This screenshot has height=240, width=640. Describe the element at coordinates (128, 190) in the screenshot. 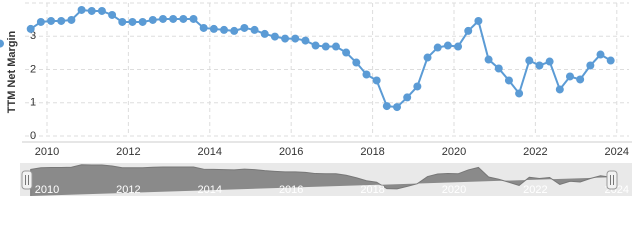

I see `navigator-label: 2012` at that location.